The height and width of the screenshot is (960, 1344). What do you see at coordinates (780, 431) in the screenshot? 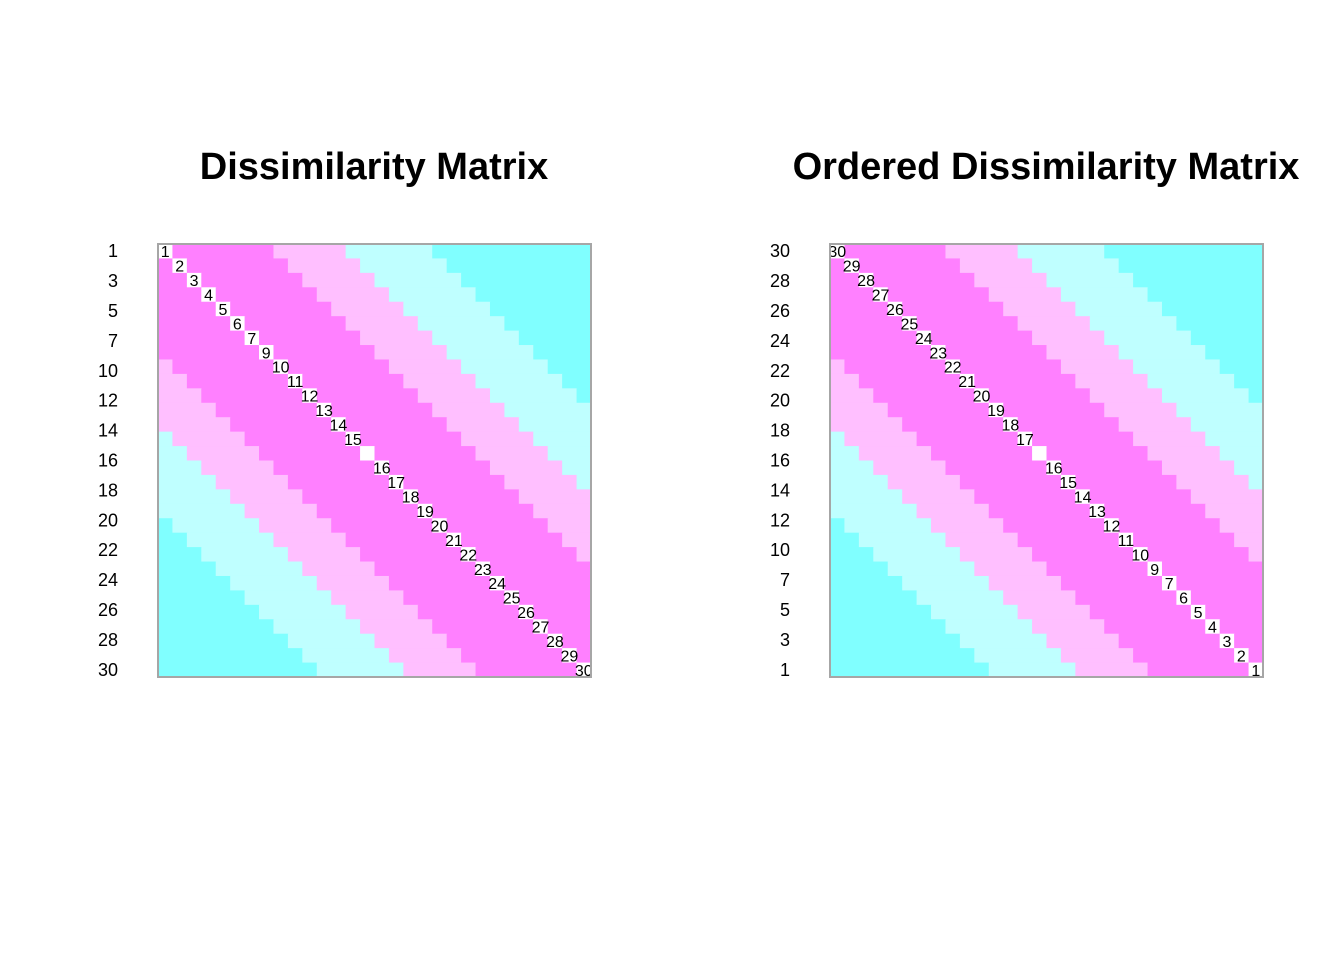
I see `y-tick-label: 18` at bounding box center [780, 431].